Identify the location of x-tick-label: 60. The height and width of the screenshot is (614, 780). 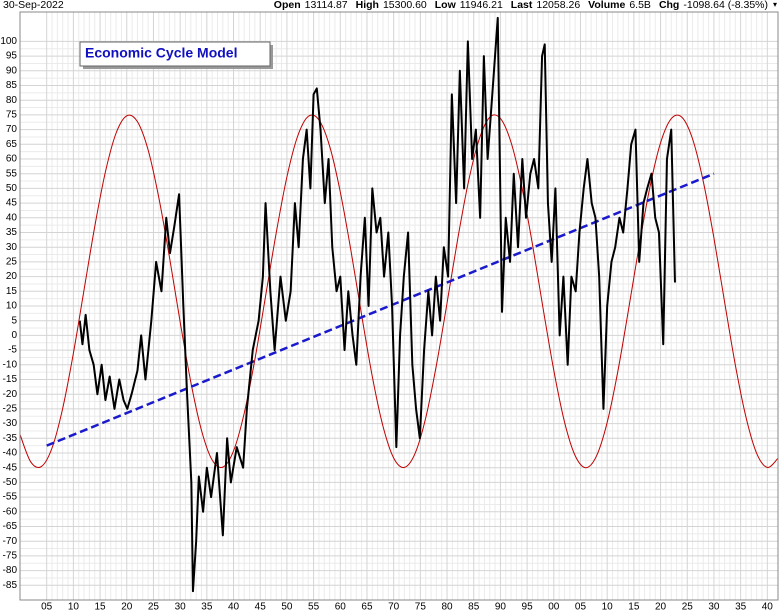
(341, 607).